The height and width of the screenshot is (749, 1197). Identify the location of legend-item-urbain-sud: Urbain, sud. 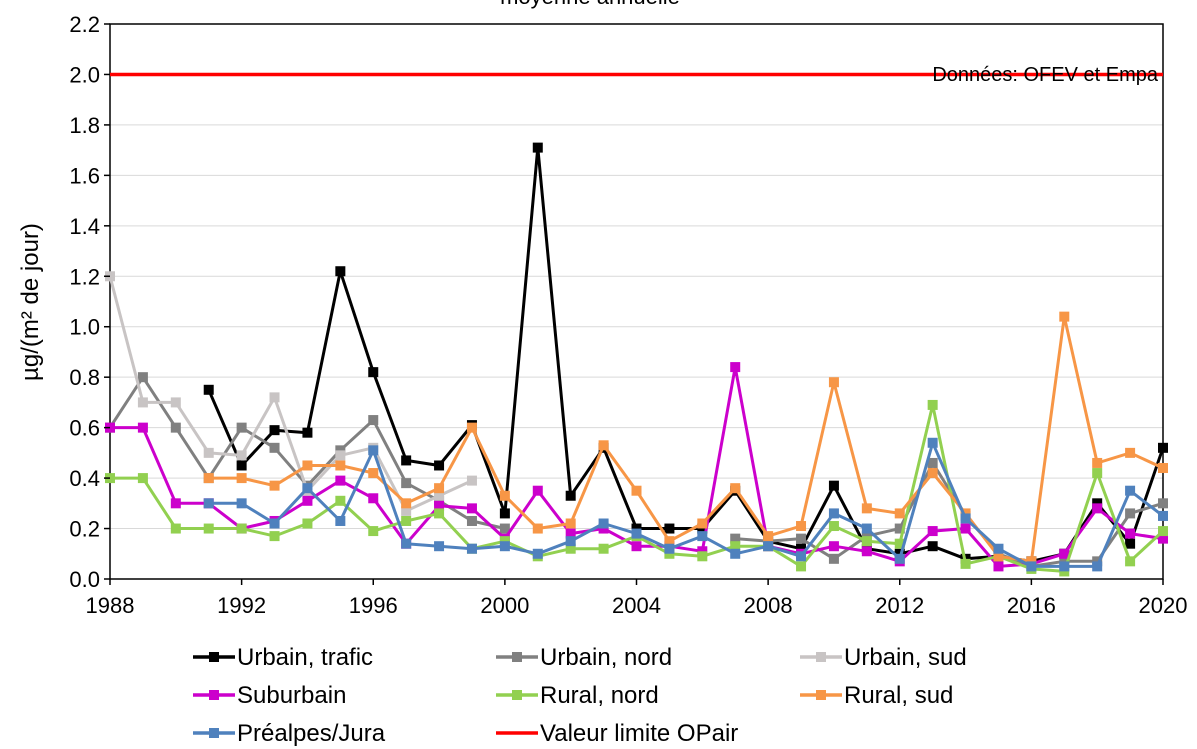
(883, 657).